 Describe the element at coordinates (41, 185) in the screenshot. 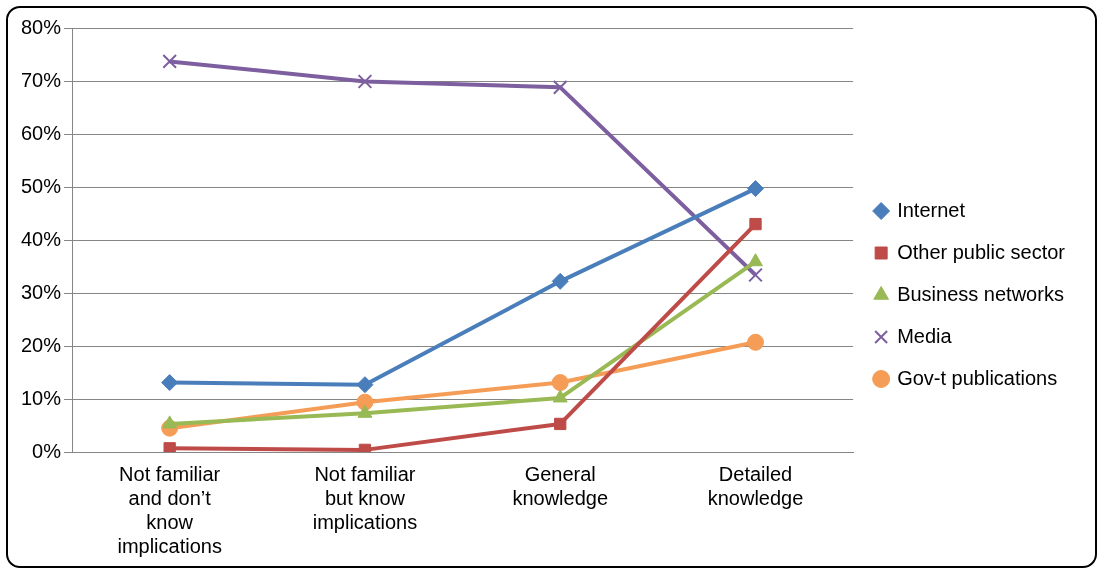

I see `y-tick-label: 50%` at that location.